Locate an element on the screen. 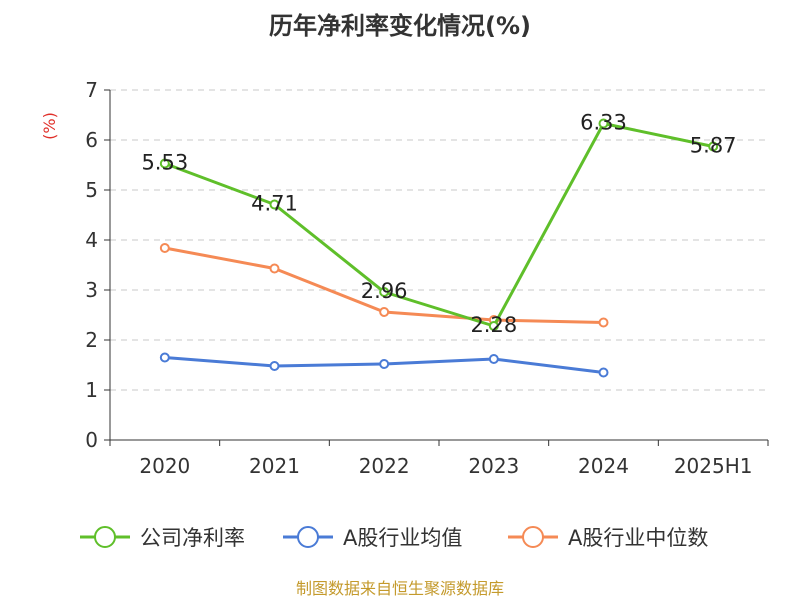 The width and height of the screenshot is (800, 600). legend: 公司净利率 A股行业均值 A股行业中位数 is located at coordinates (394, 538).